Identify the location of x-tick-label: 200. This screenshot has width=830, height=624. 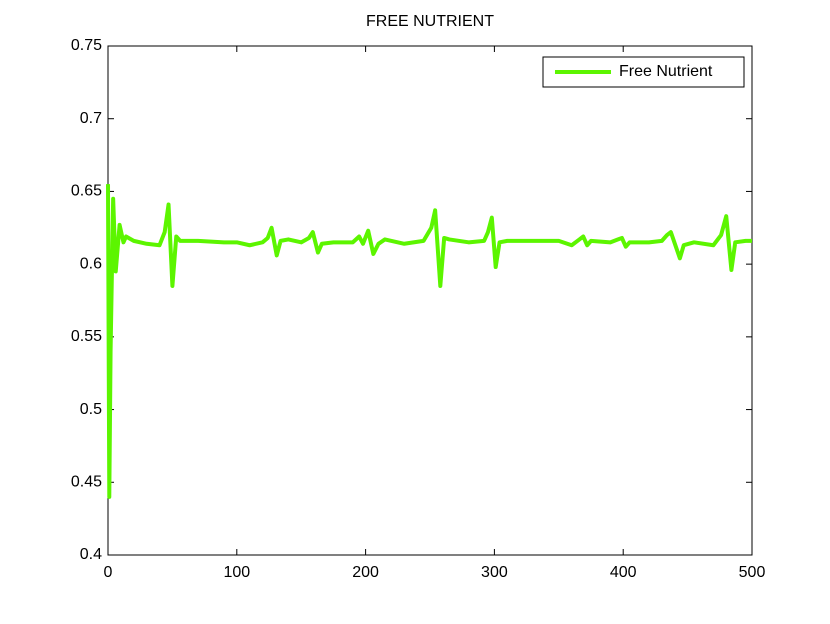
(365, 572).